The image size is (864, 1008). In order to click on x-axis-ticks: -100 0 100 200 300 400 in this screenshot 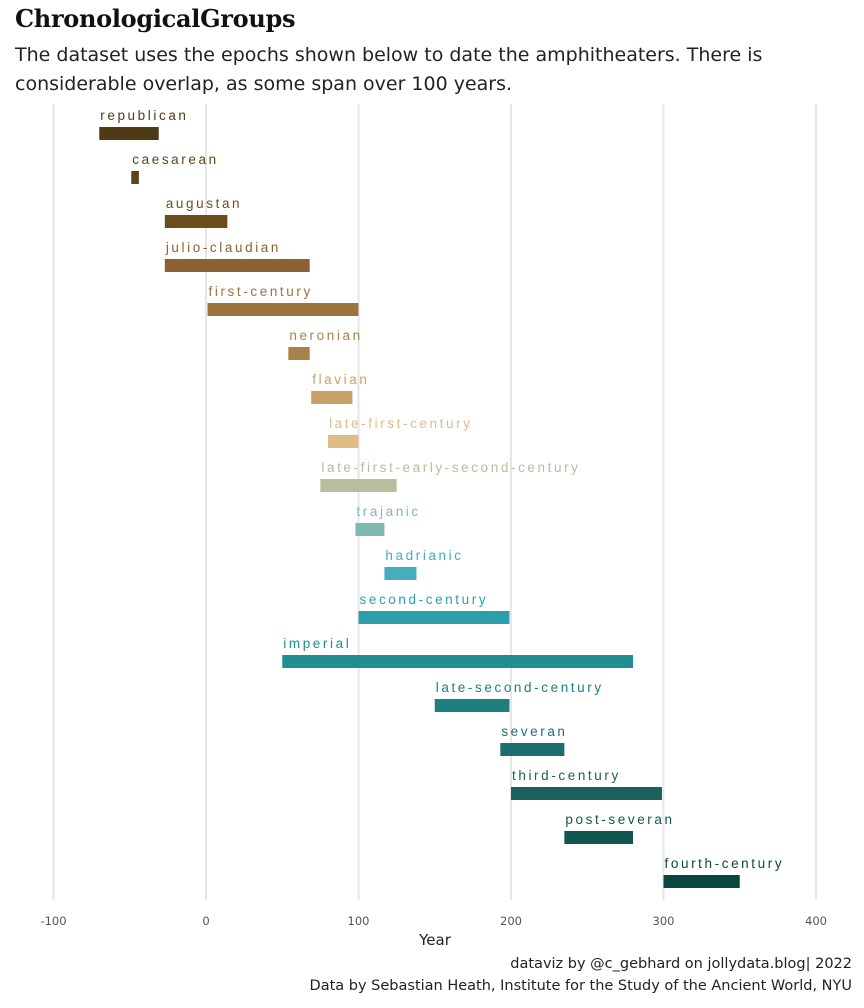, I will do `click(433, 921)`.